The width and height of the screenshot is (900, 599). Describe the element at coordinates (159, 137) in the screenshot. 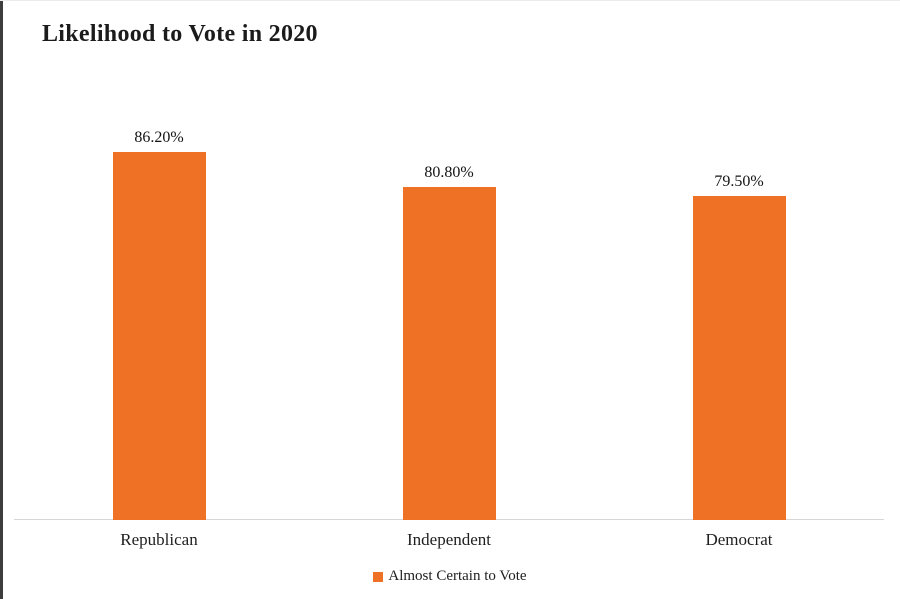

I see `value-label: 86.20%` at that location.